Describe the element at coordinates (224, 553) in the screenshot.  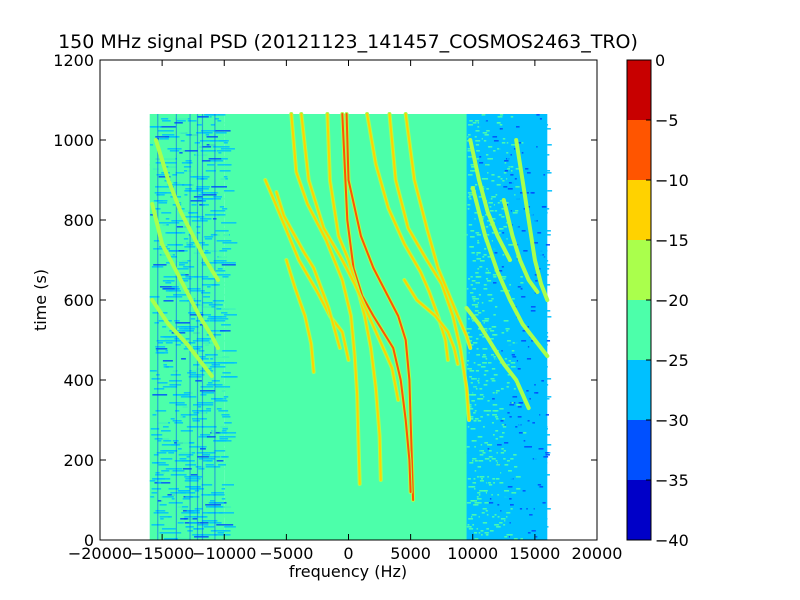
I see `x-tick-label: −10000` at that location.